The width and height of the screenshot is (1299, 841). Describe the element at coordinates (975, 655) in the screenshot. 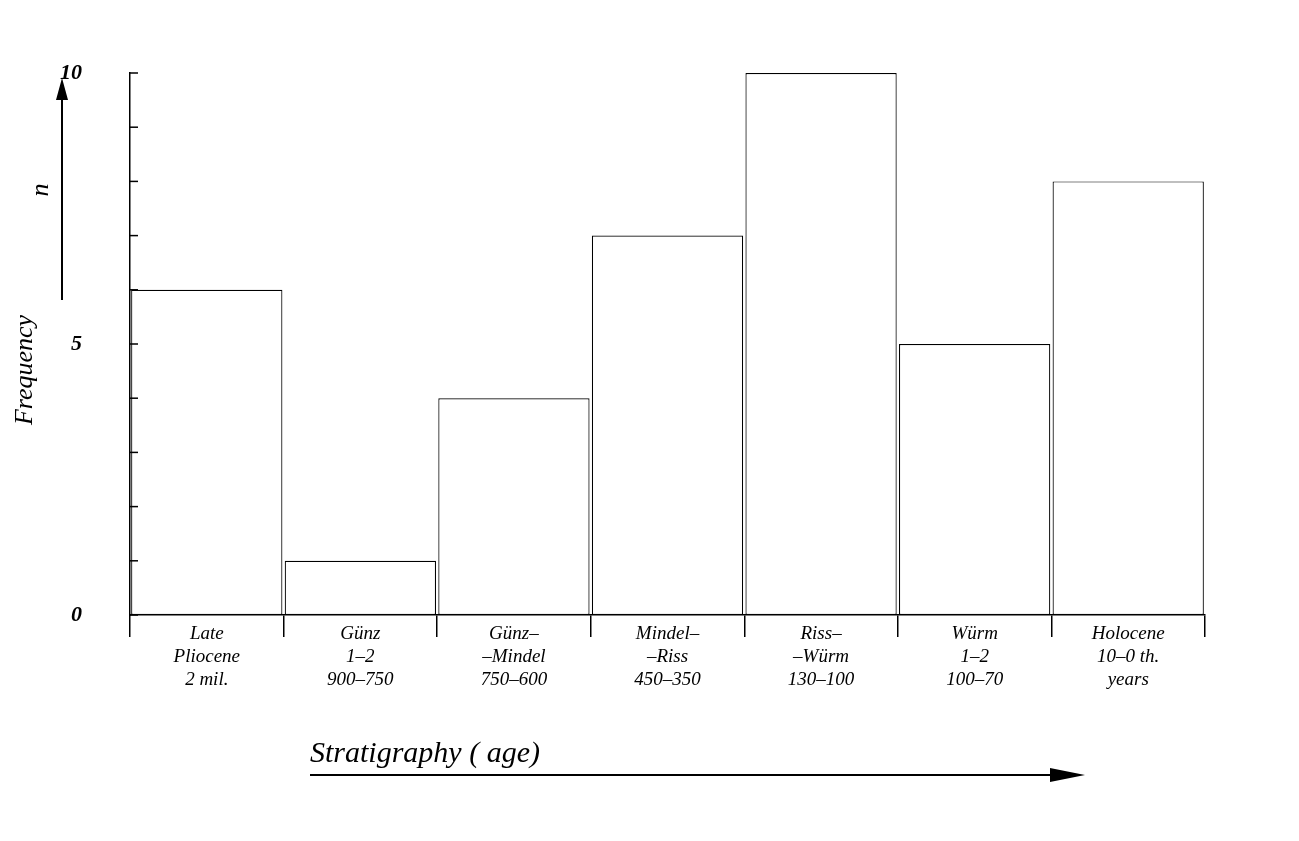

I see `x-tick-label: Würm 1–2 100–70` at that location.